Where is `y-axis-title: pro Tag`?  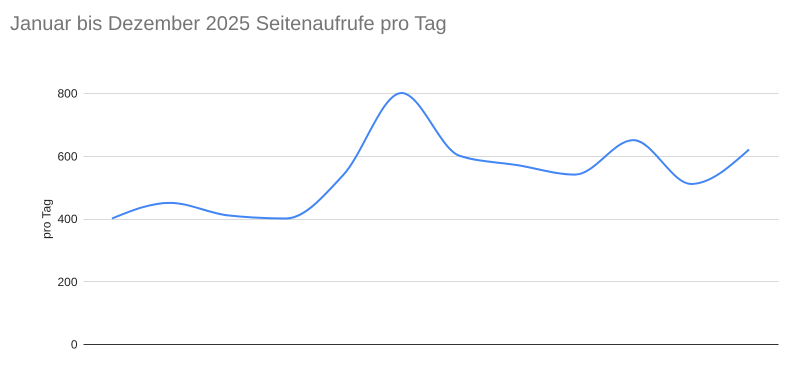
y-axis-title: pro Tag is located at coordinates (46, 219).